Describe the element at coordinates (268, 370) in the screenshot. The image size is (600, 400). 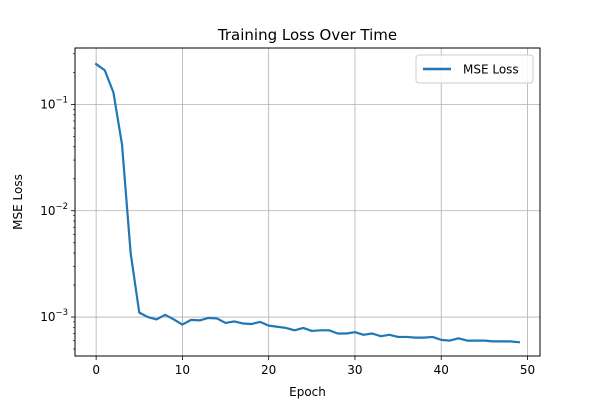
I see `x-tick-label: 20` at that location.